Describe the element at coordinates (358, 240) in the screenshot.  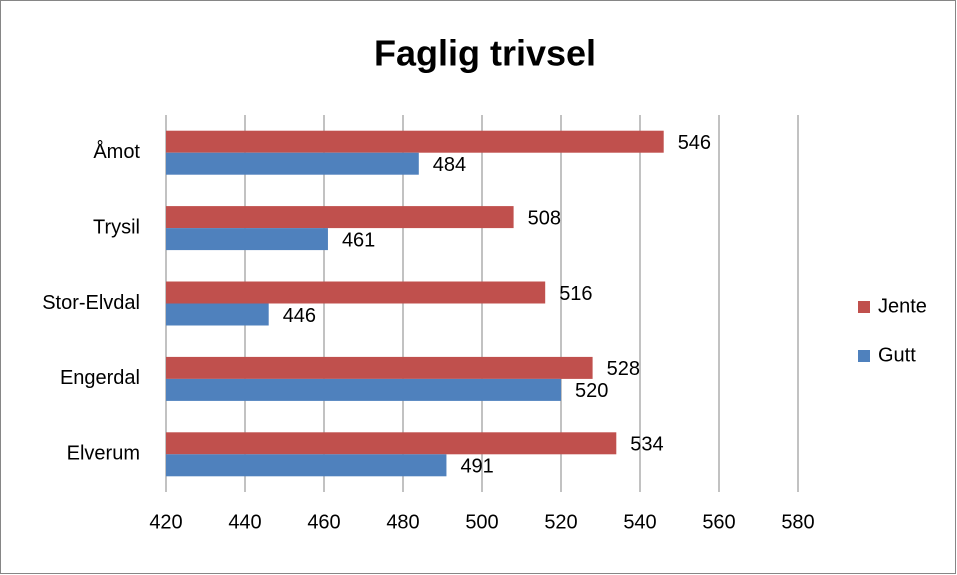
I see `data-label: 461` at that location.